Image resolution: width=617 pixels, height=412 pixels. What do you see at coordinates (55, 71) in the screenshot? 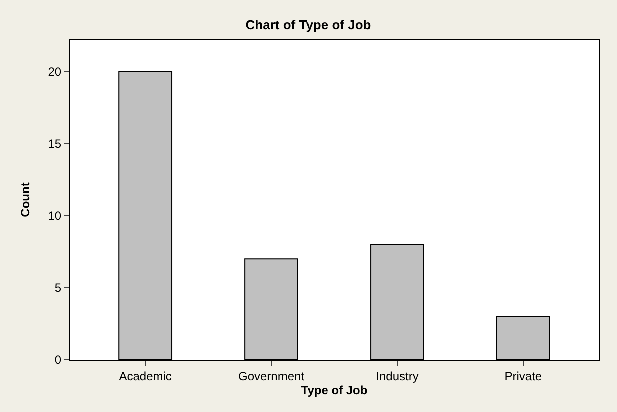
I see `y-tick-label: 20` at bounding box center [55, 71].